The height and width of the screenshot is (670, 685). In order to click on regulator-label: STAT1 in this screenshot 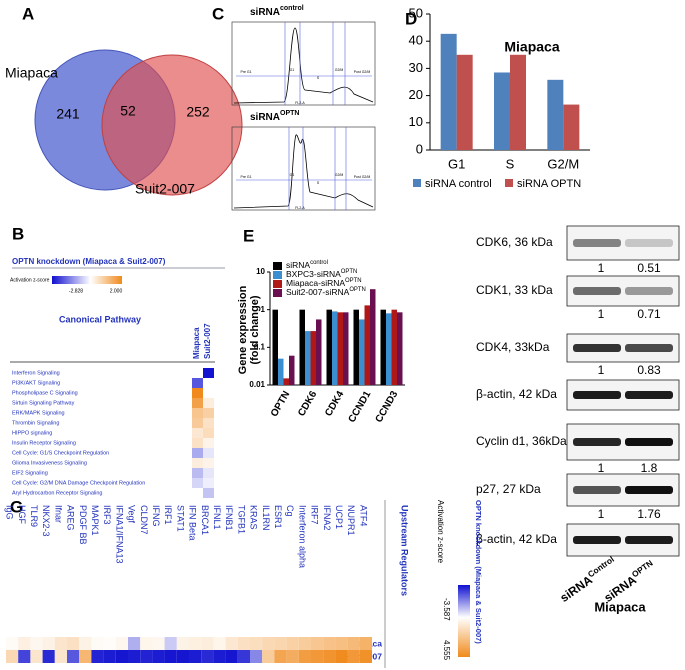, I will do `click(180, 518)`.